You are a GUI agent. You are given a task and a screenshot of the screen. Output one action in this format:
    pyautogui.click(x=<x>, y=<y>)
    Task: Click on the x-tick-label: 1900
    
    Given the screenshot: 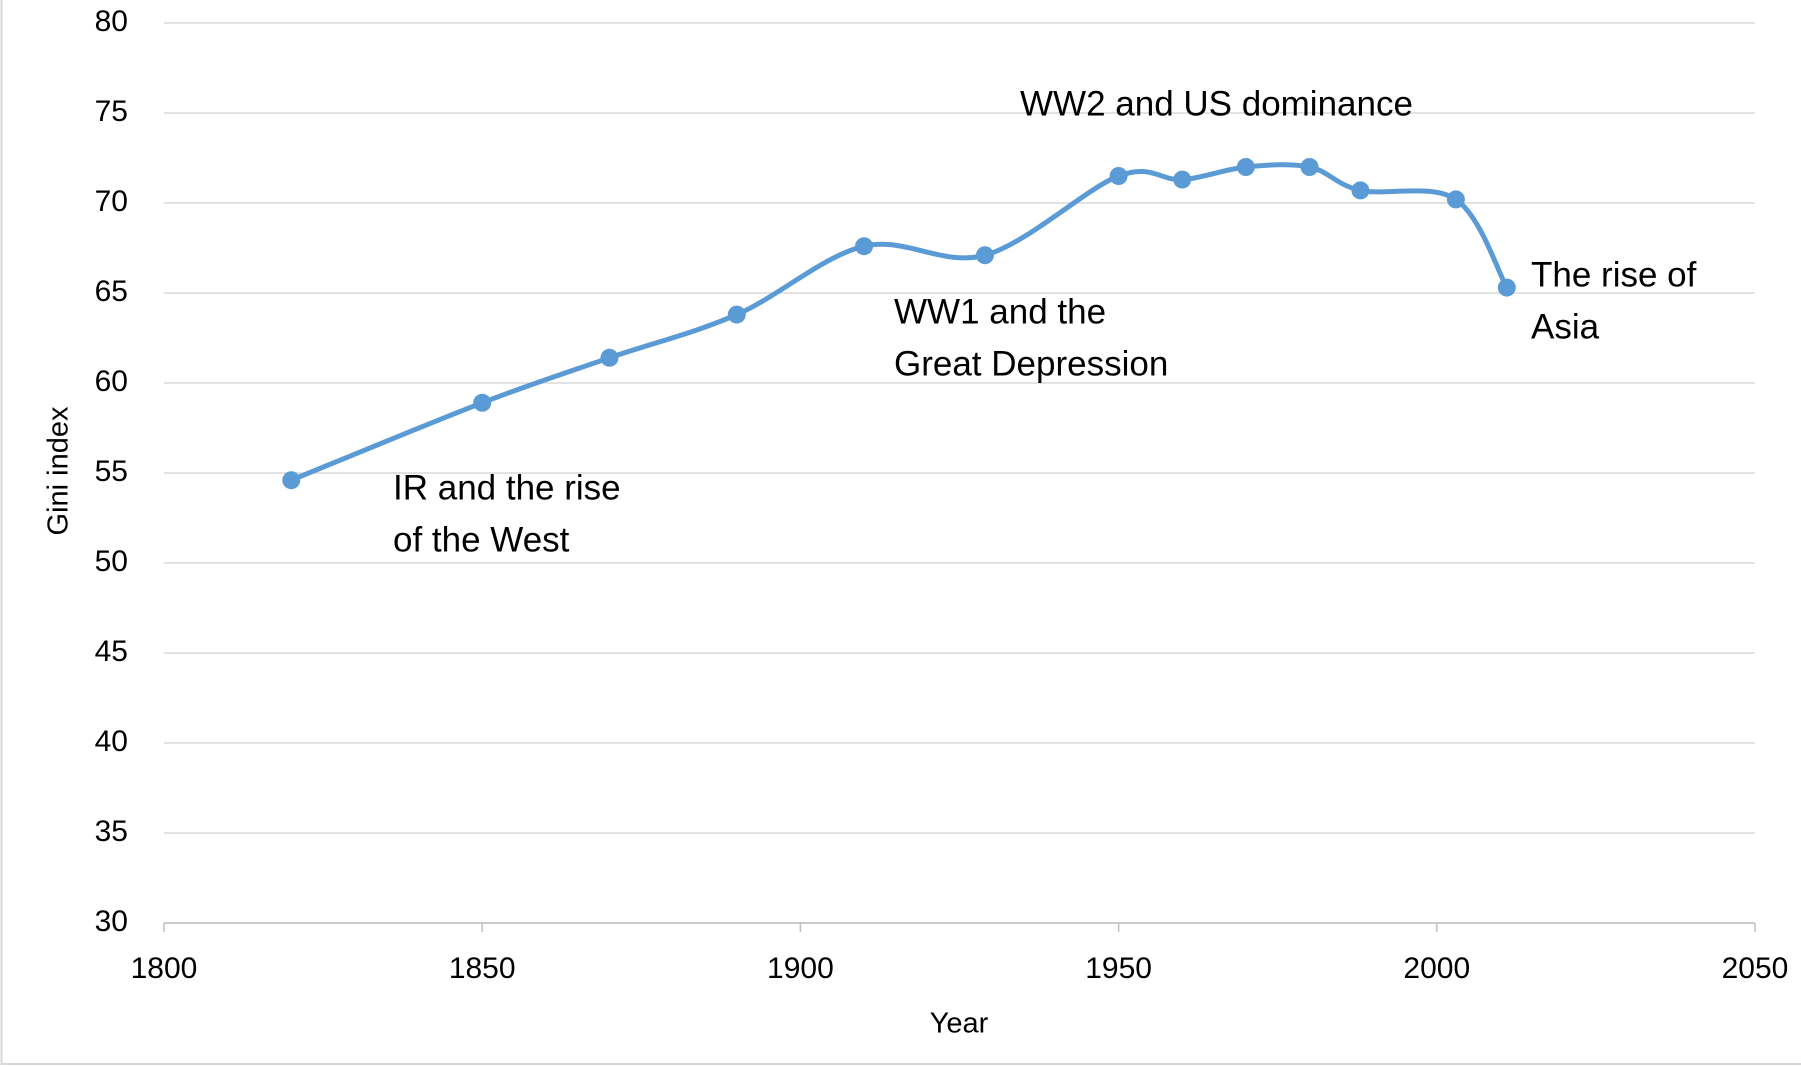 What is the action you would take?
    pyautogui.click(x=800, y=968)
    